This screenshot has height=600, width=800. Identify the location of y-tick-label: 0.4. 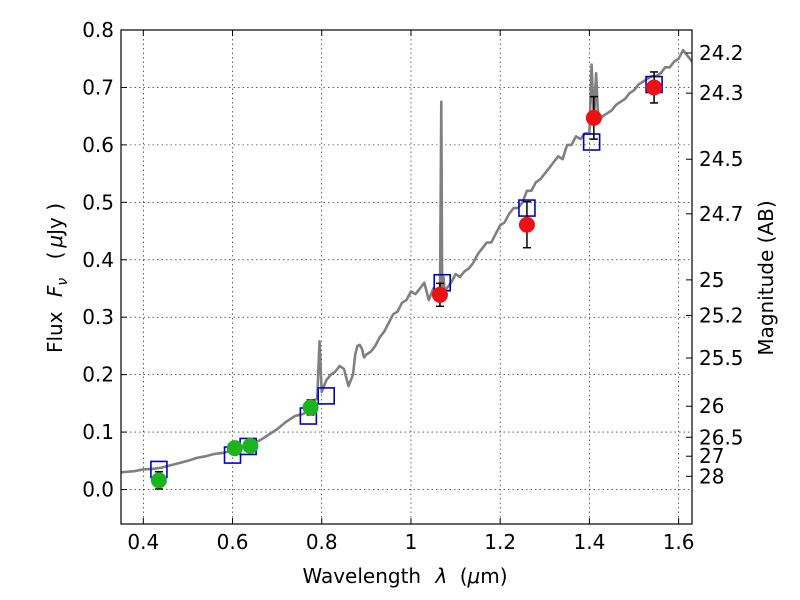
(98, 260).